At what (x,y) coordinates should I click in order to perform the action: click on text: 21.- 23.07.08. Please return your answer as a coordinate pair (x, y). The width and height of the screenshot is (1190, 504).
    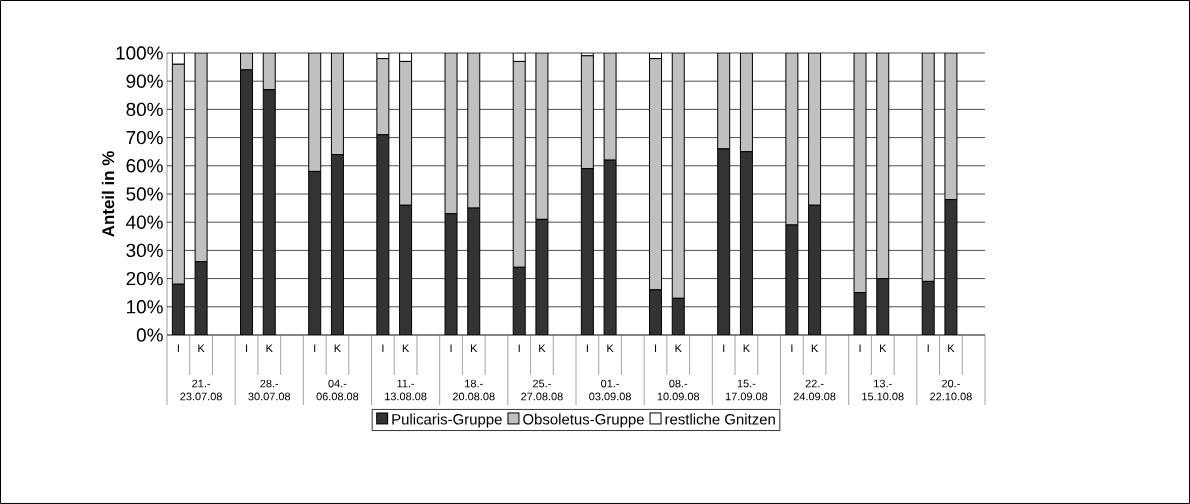
    Looking at the image, I should click on (201, 390).